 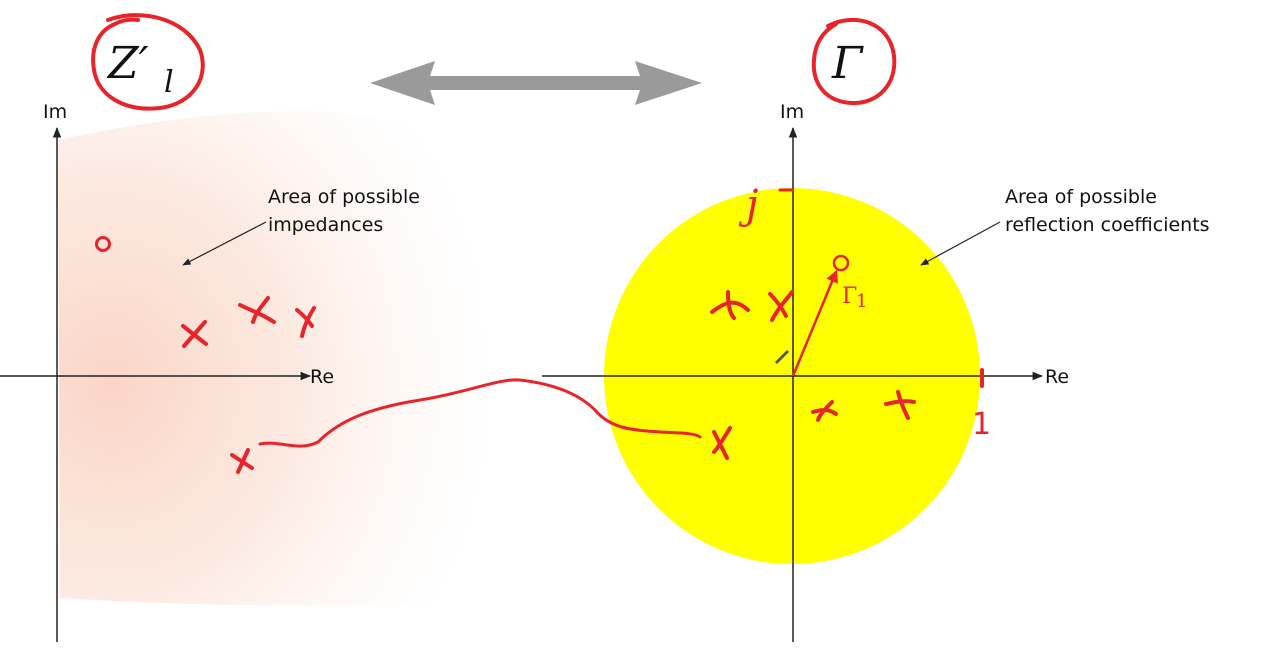 What do you see at coordinates (849, 296) in the screenshot?
I see `gamma1-label: Γ` at bounding box center [849, 296].